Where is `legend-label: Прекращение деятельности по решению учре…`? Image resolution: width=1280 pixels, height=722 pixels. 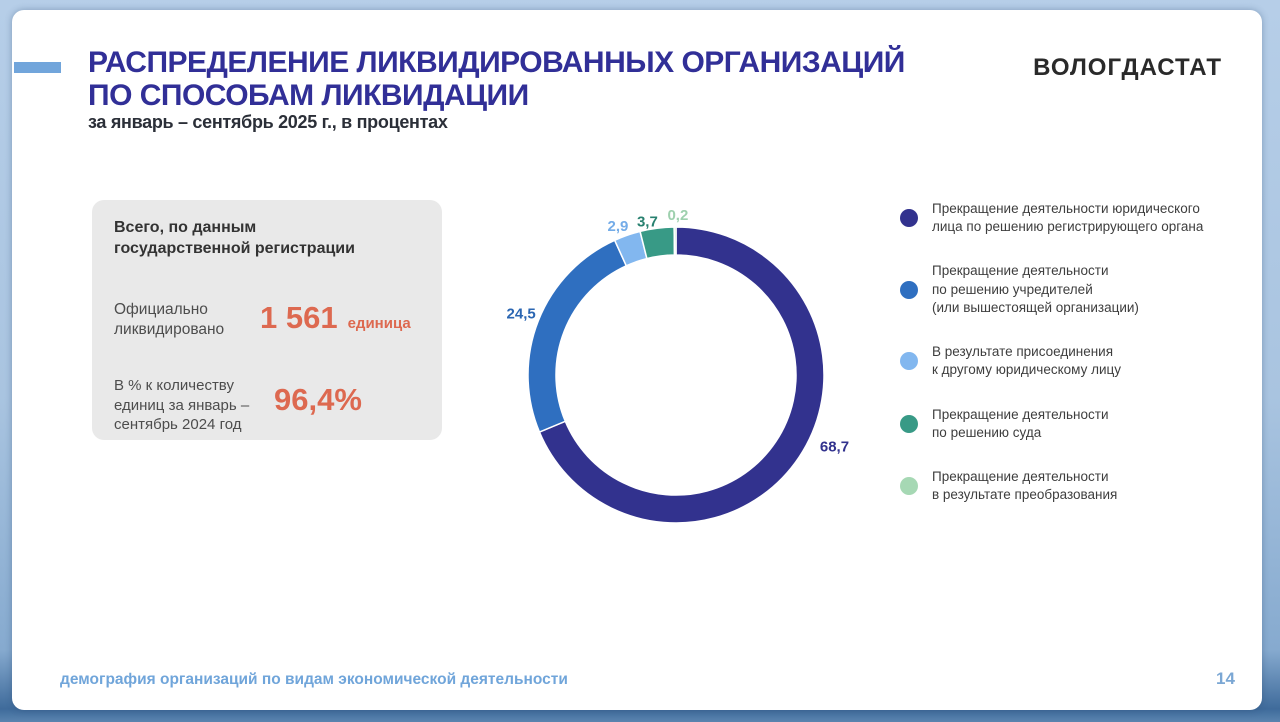 legend-label: Прекращение деятельности по решению учре… is located at coordinates (1035, 289).